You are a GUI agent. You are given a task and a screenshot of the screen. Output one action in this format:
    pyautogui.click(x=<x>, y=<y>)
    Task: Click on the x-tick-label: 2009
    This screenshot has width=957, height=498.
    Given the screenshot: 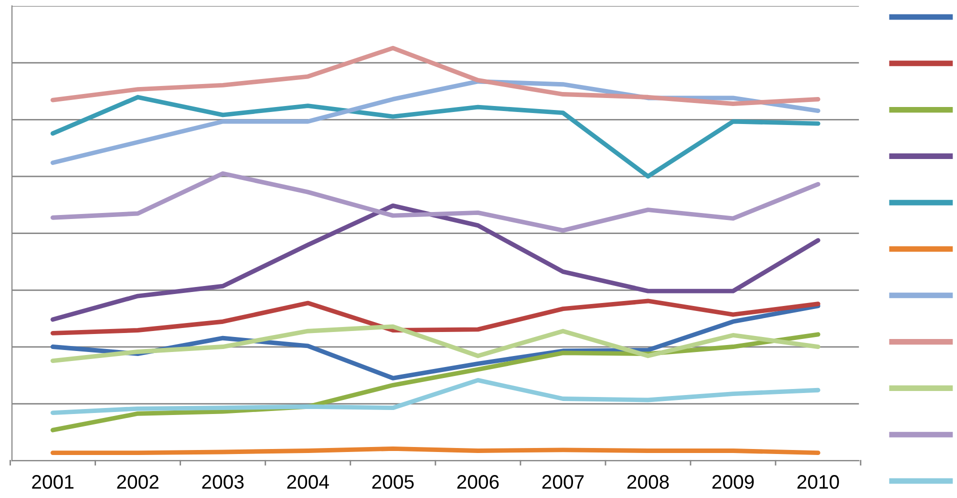 What is the action you would take?
    pyautogui.click(x=733, y=482)
    